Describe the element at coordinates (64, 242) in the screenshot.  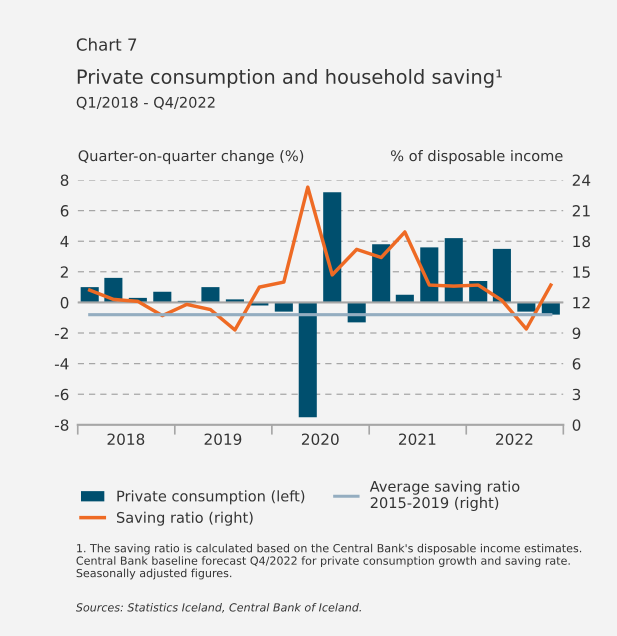
I see `y-tick-label: 4` at that location.